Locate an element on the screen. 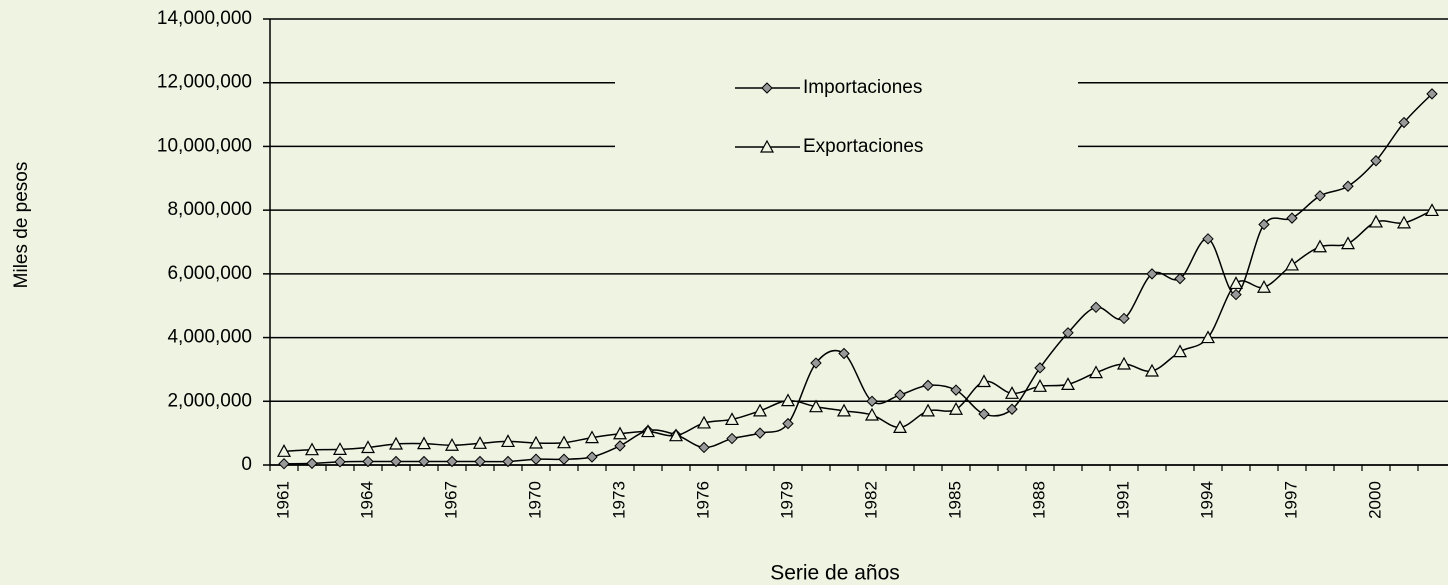 The width and height of the screenshot is (1448, 585). x-tick-label: 1994 is located at coordinates (1206, 500).